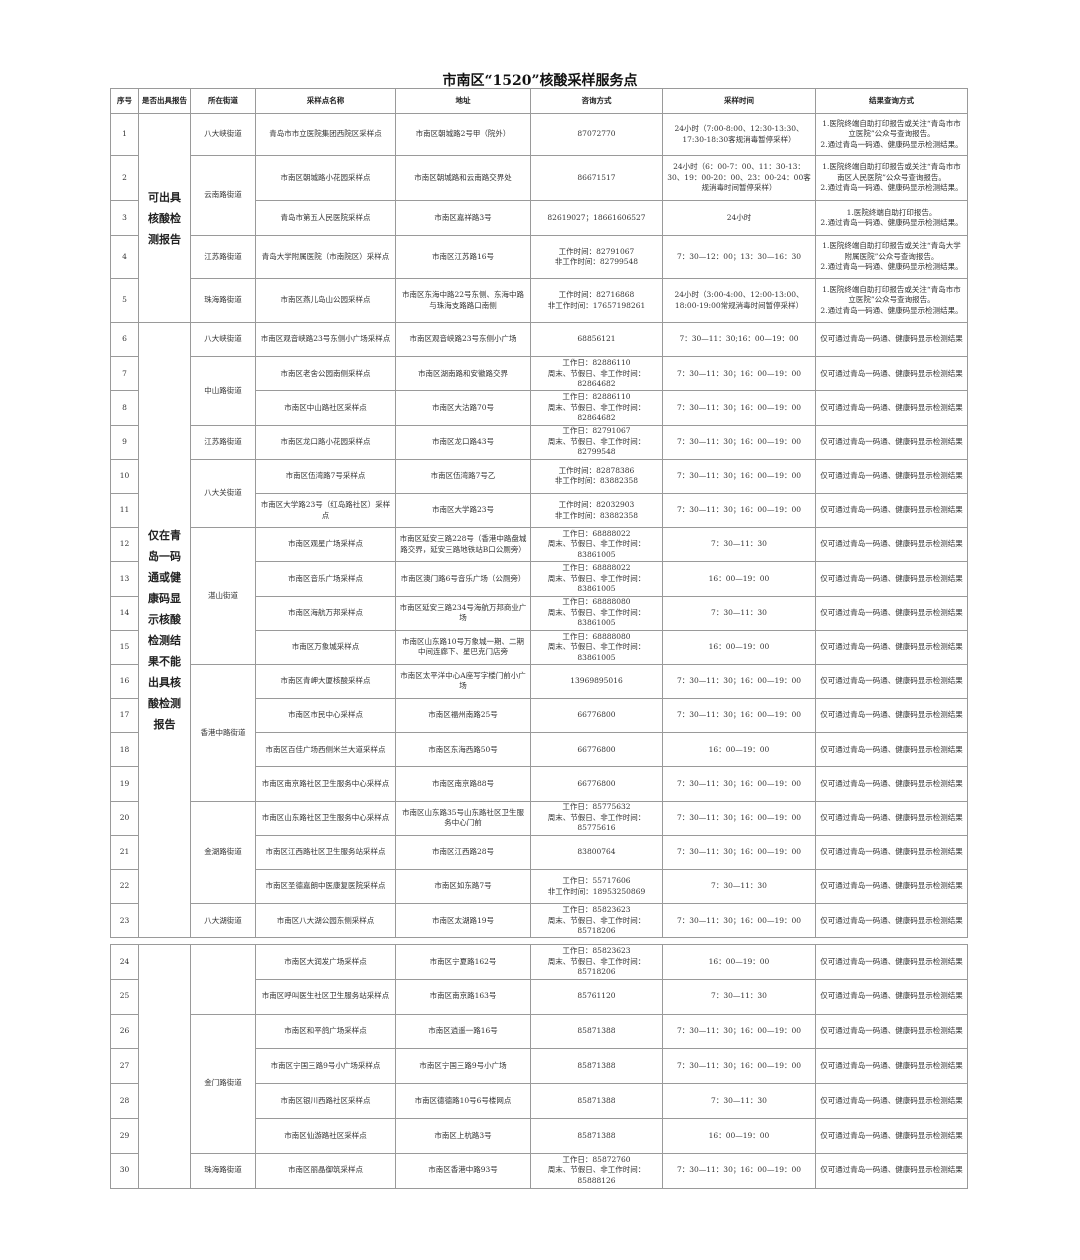 The height and width of the screenshot is (1260, 1080). Describe the element at coordinates (596, 921) in the screenshot. I see `cell-contact: 工作日：85823623 周末、节假日、非工作时间：85718206` at that location.